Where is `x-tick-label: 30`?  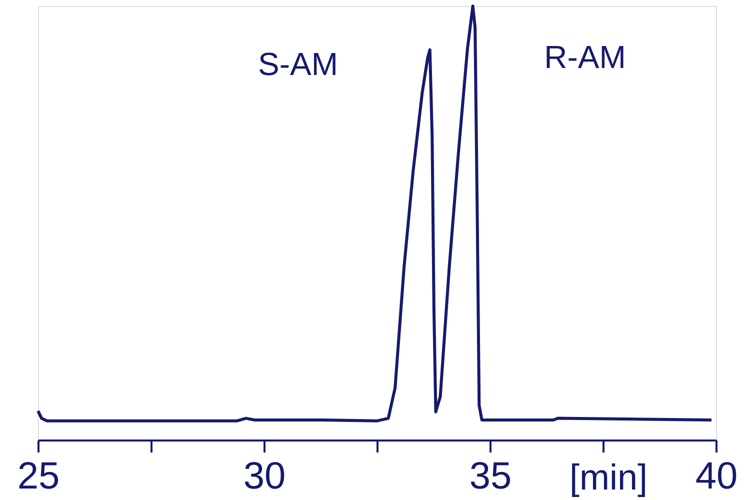 x-tick-label: 30 is located at coordinates (264, 477).